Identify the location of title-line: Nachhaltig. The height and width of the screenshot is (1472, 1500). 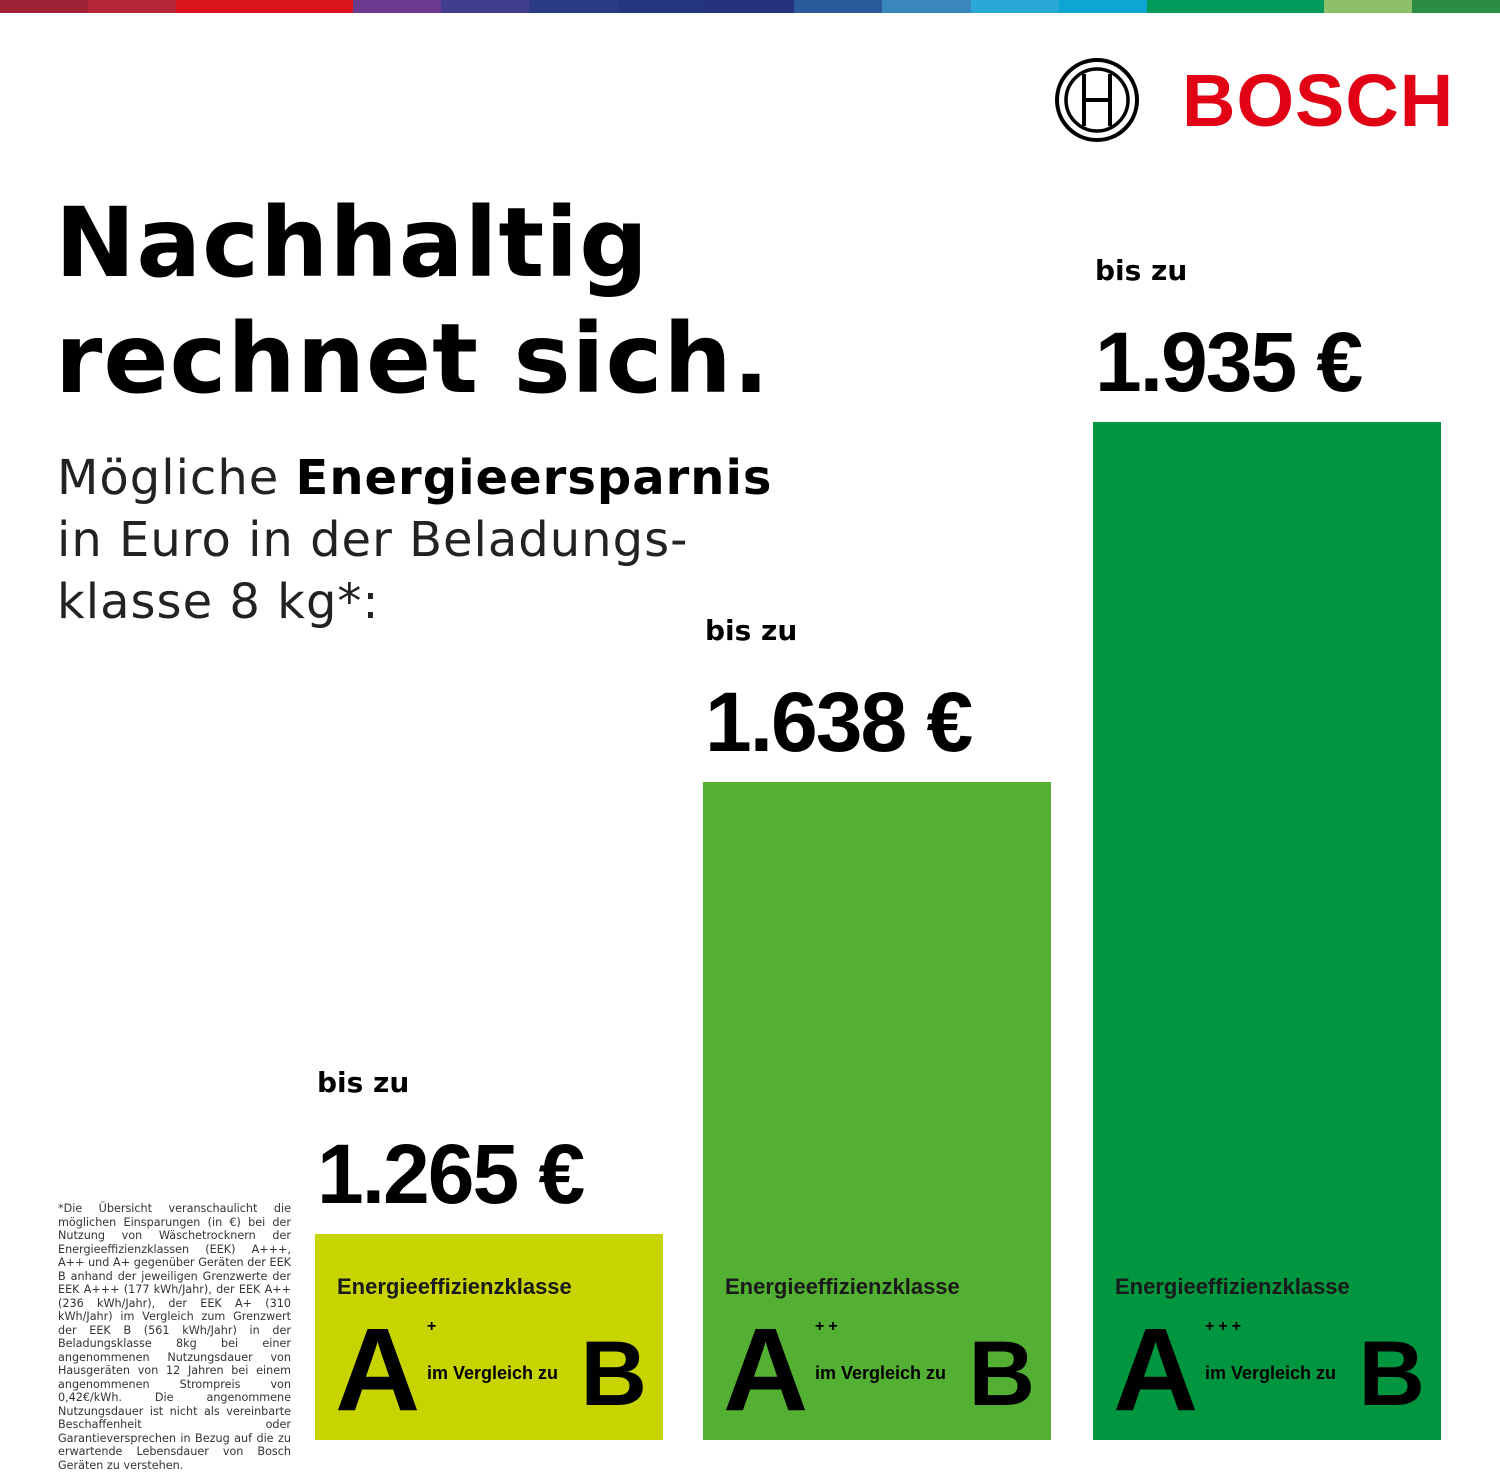
(352, 243).